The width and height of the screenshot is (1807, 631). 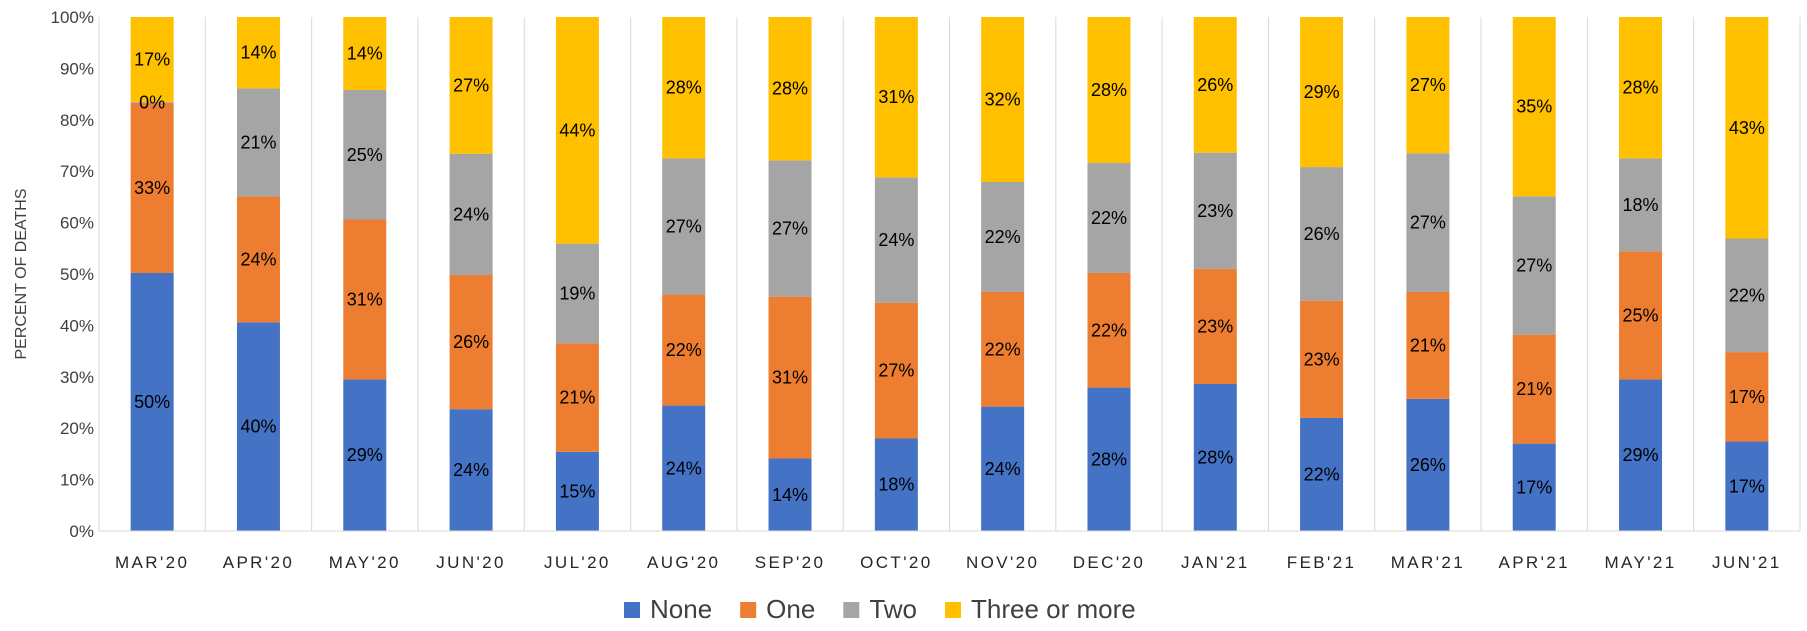 What do you see at coordinates (152, 59) in the screenshot?
I see `data-label-three-or-more-mar-20: 17%` at bounding box center [152, 59].